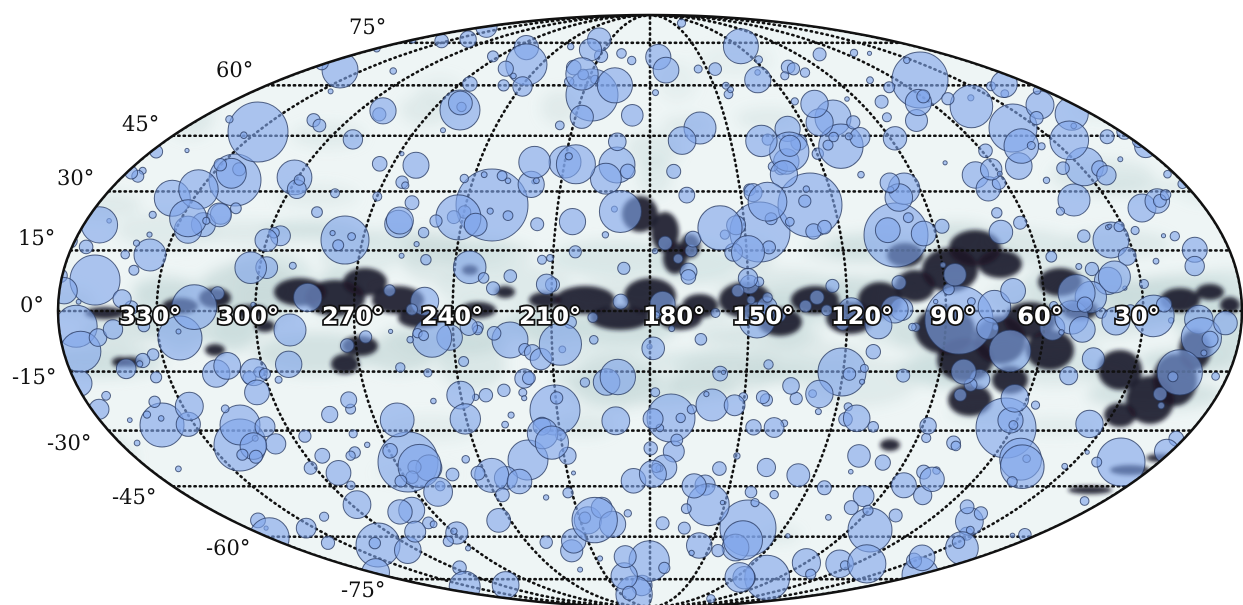  Describe the element at coordinates (367, 27) in the screenshot. I see `lat-label-75: 75°` at that location.